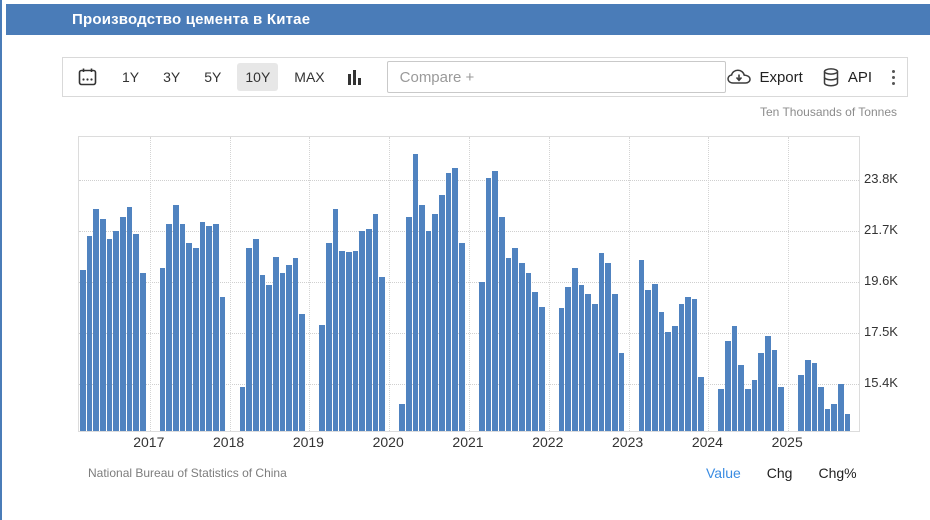 This screenshot has height=520, width=930. Describe the element at coordinates (723, 473) in the screenshot. I see `value-link: Value` at that location.